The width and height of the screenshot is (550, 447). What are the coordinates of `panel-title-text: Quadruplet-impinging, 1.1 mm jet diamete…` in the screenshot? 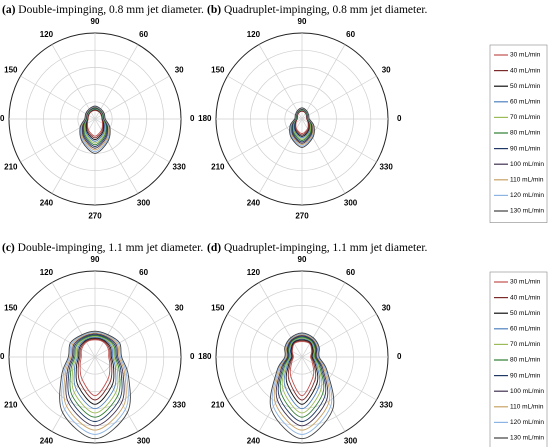 It's located at (326, 248).